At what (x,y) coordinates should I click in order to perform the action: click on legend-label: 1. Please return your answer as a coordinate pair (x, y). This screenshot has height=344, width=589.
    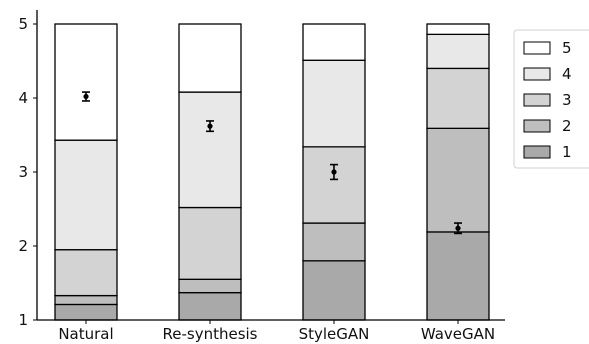
    Looking at the image, I should click on (567, 152).